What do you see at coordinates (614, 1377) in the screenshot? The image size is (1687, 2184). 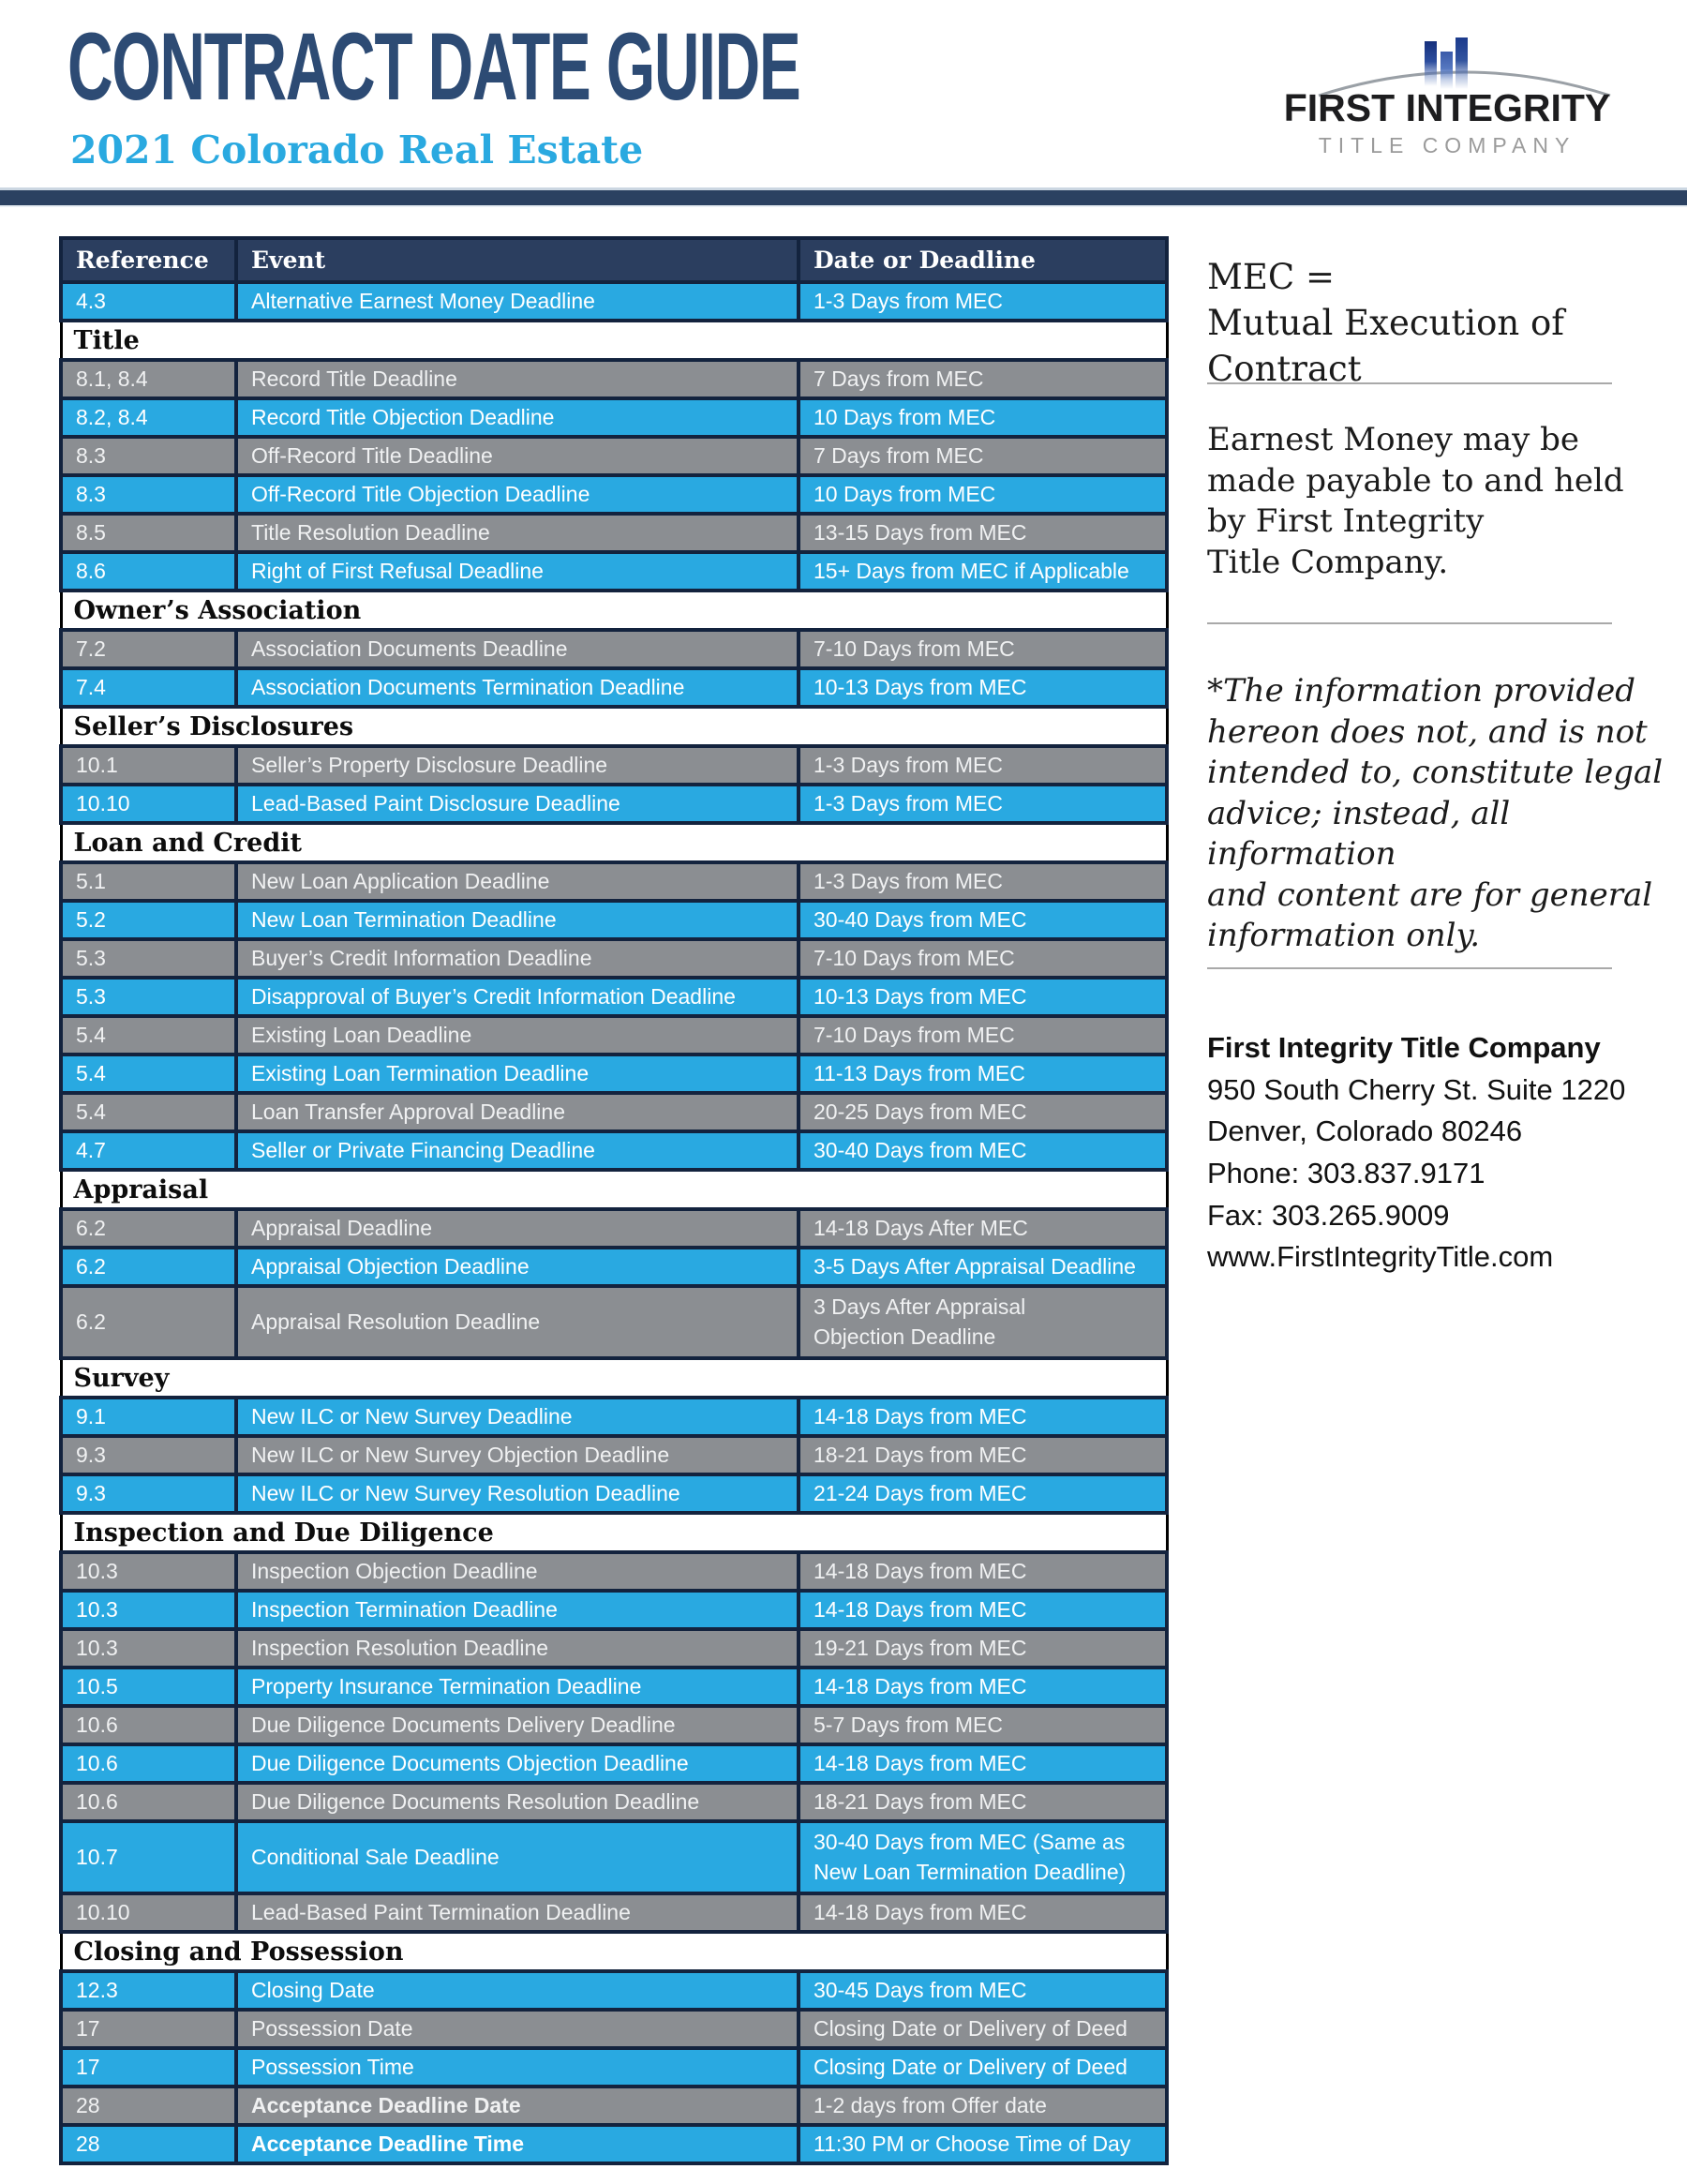 I see `section-header-label: Survey` at bounding box center [614, 1377].